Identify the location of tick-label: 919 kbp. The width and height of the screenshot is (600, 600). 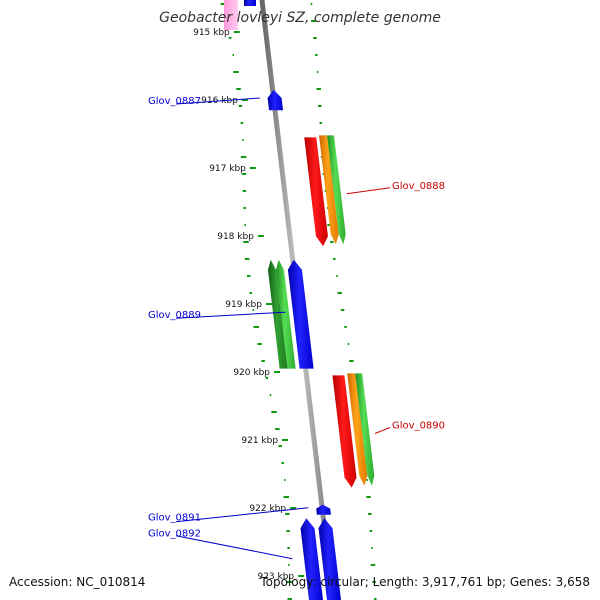
(243, 305).